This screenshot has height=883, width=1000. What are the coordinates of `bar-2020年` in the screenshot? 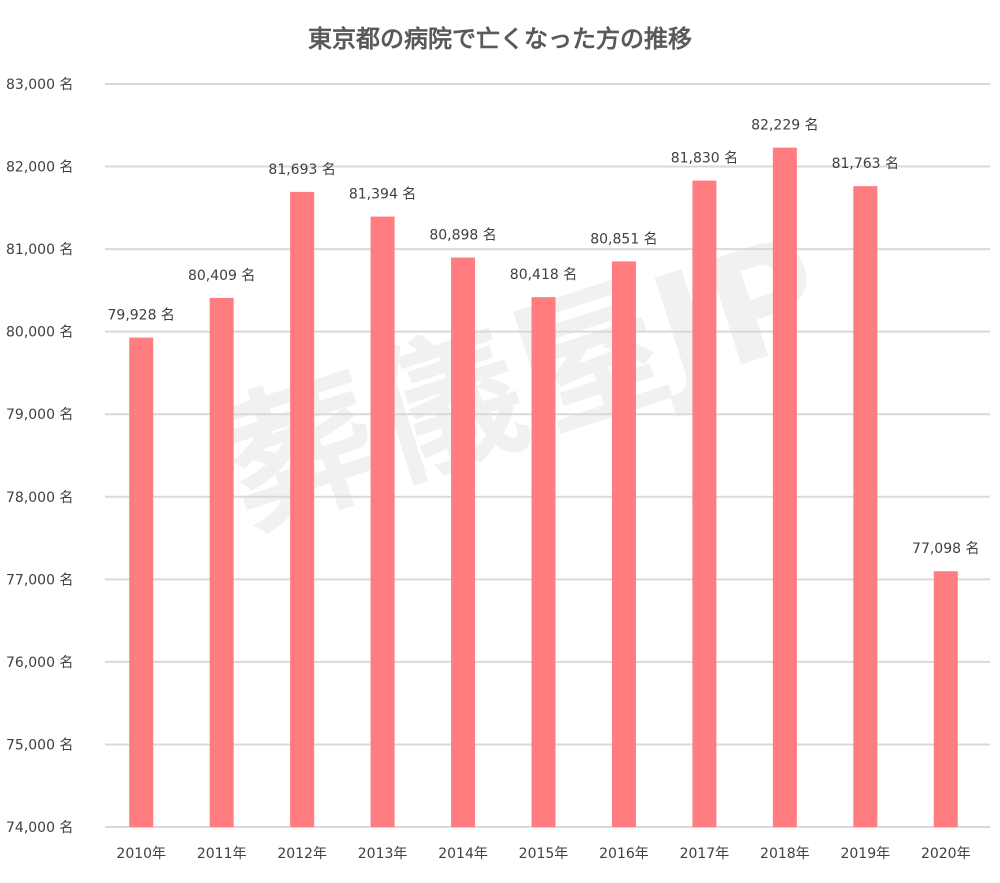 It's located at (945, 699).